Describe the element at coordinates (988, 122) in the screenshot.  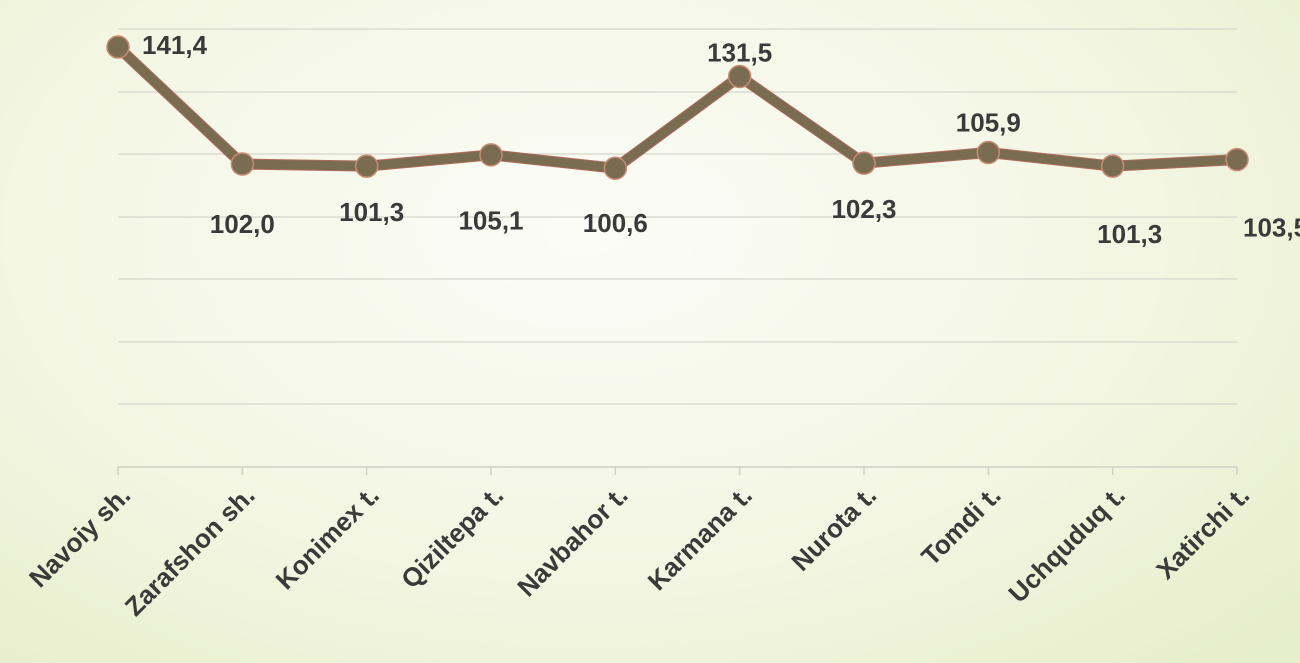
I see `data-label: 105,9` at that location.